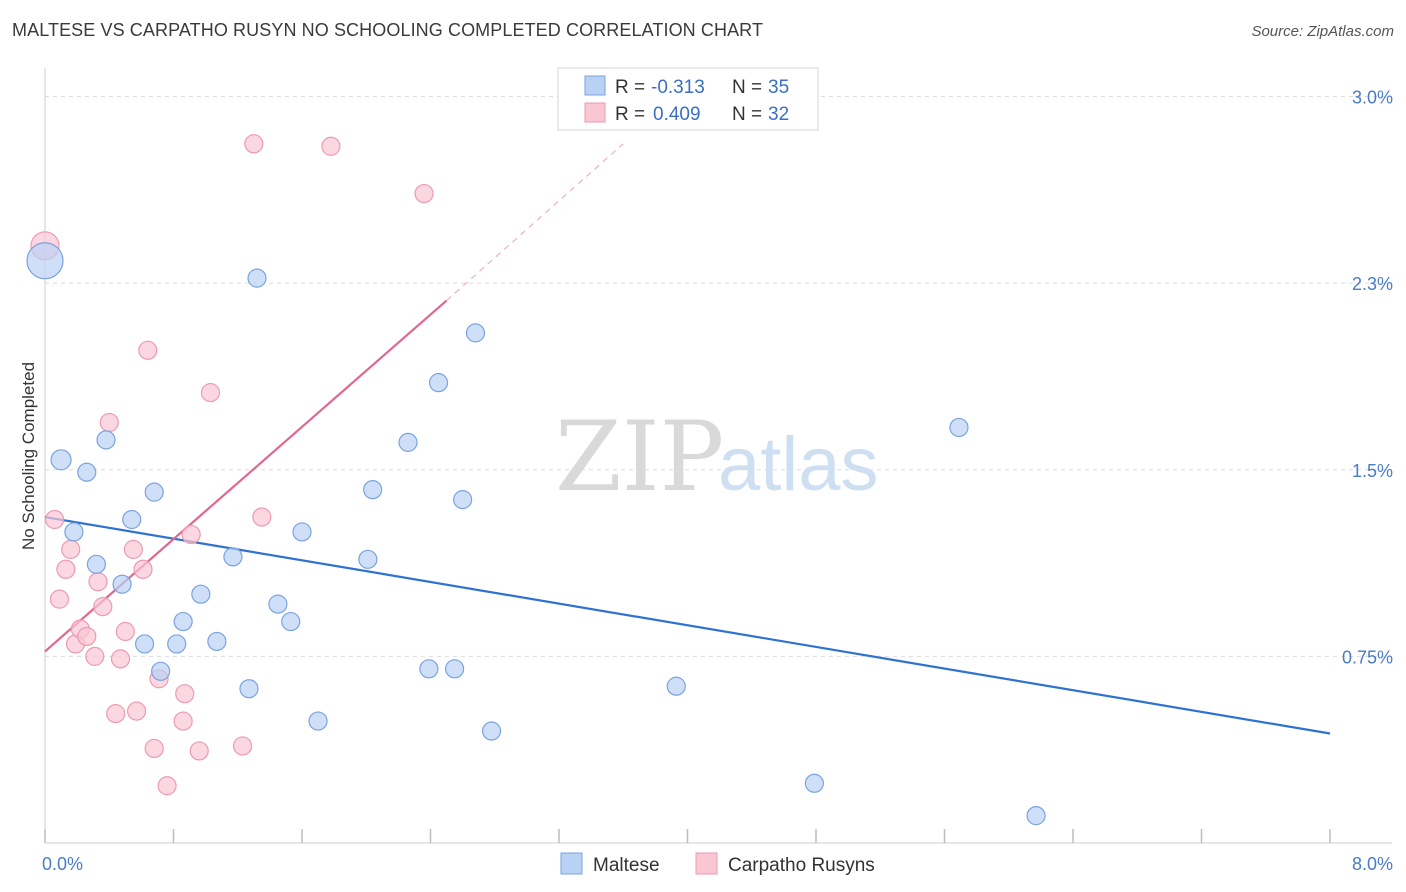  What do you see at coordinates (535, 222) in the screenshot?
I see `trend-line-carpatho-extension` at bounding box center [535, 222].